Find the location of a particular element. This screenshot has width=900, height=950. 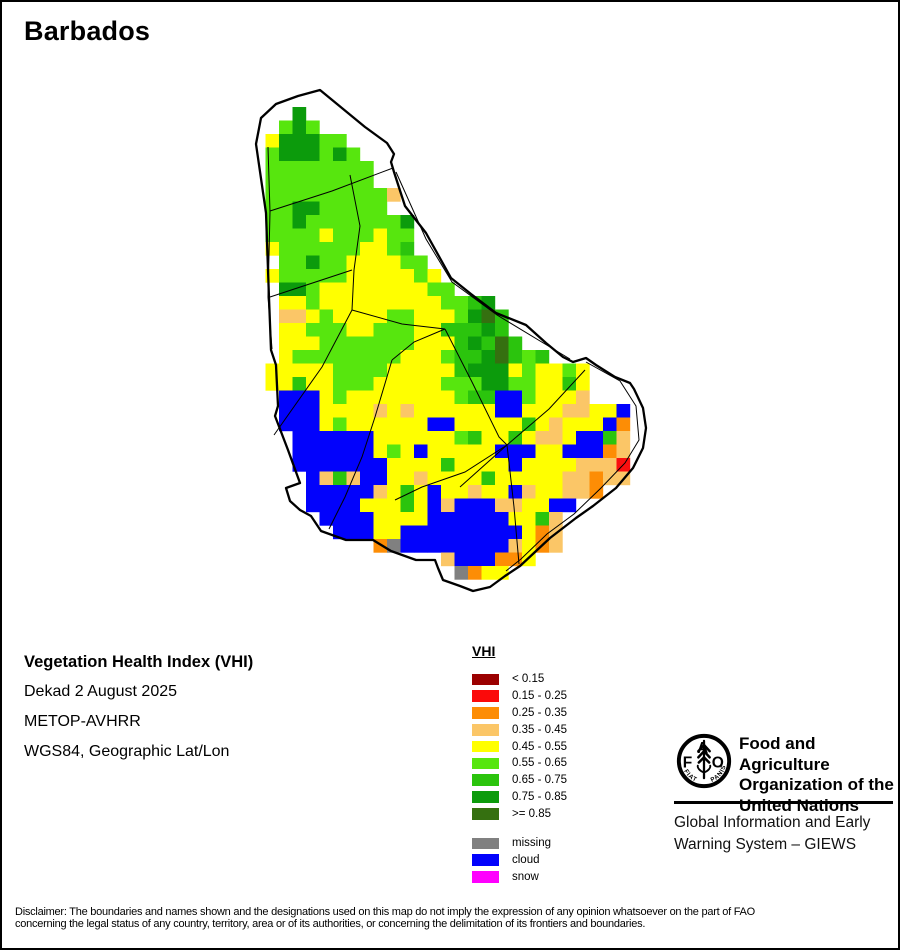

giews-line: Global Information and Early is located at coordinates (772, 822).